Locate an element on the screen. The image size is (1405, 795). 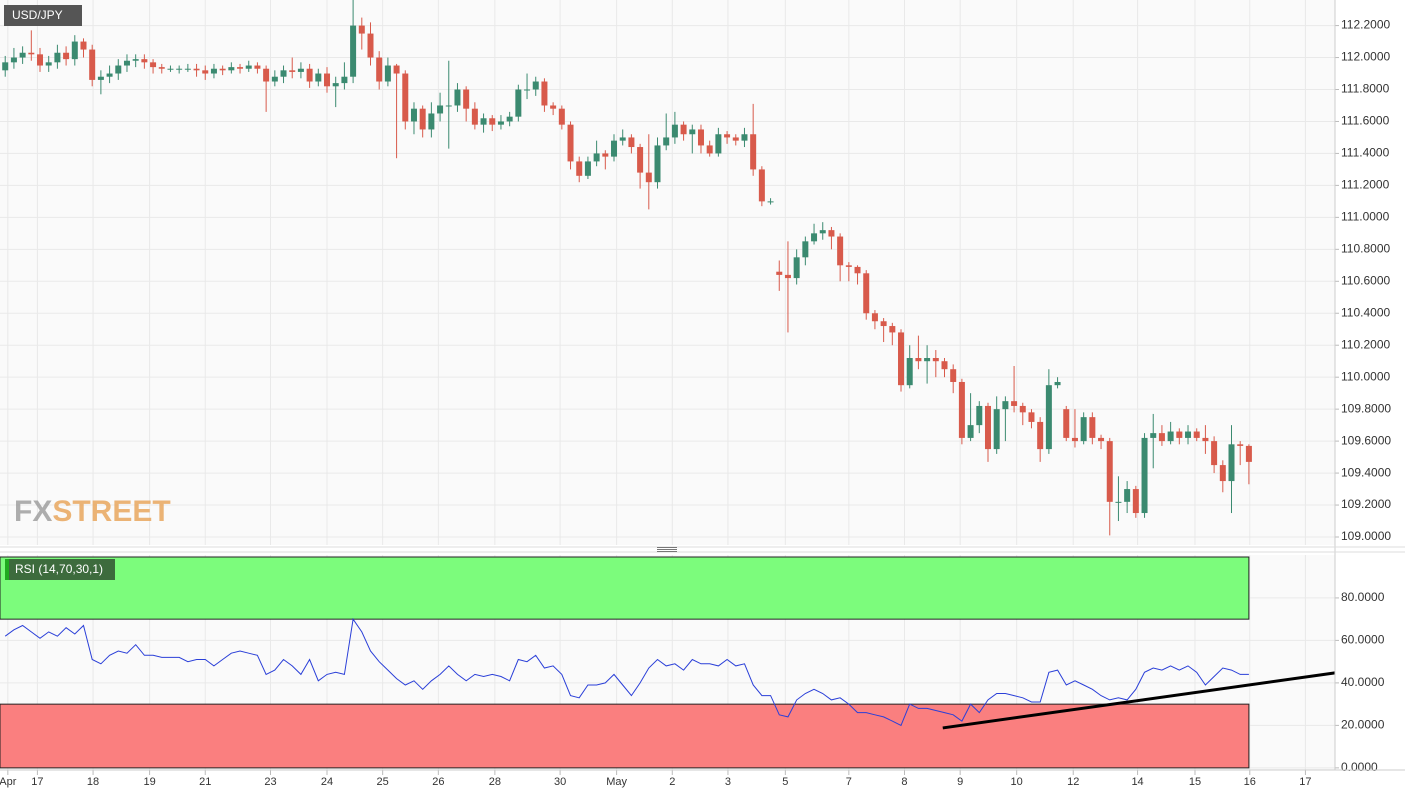
y-tick-label: 110.8000 is located at coordinates (1365, 248).